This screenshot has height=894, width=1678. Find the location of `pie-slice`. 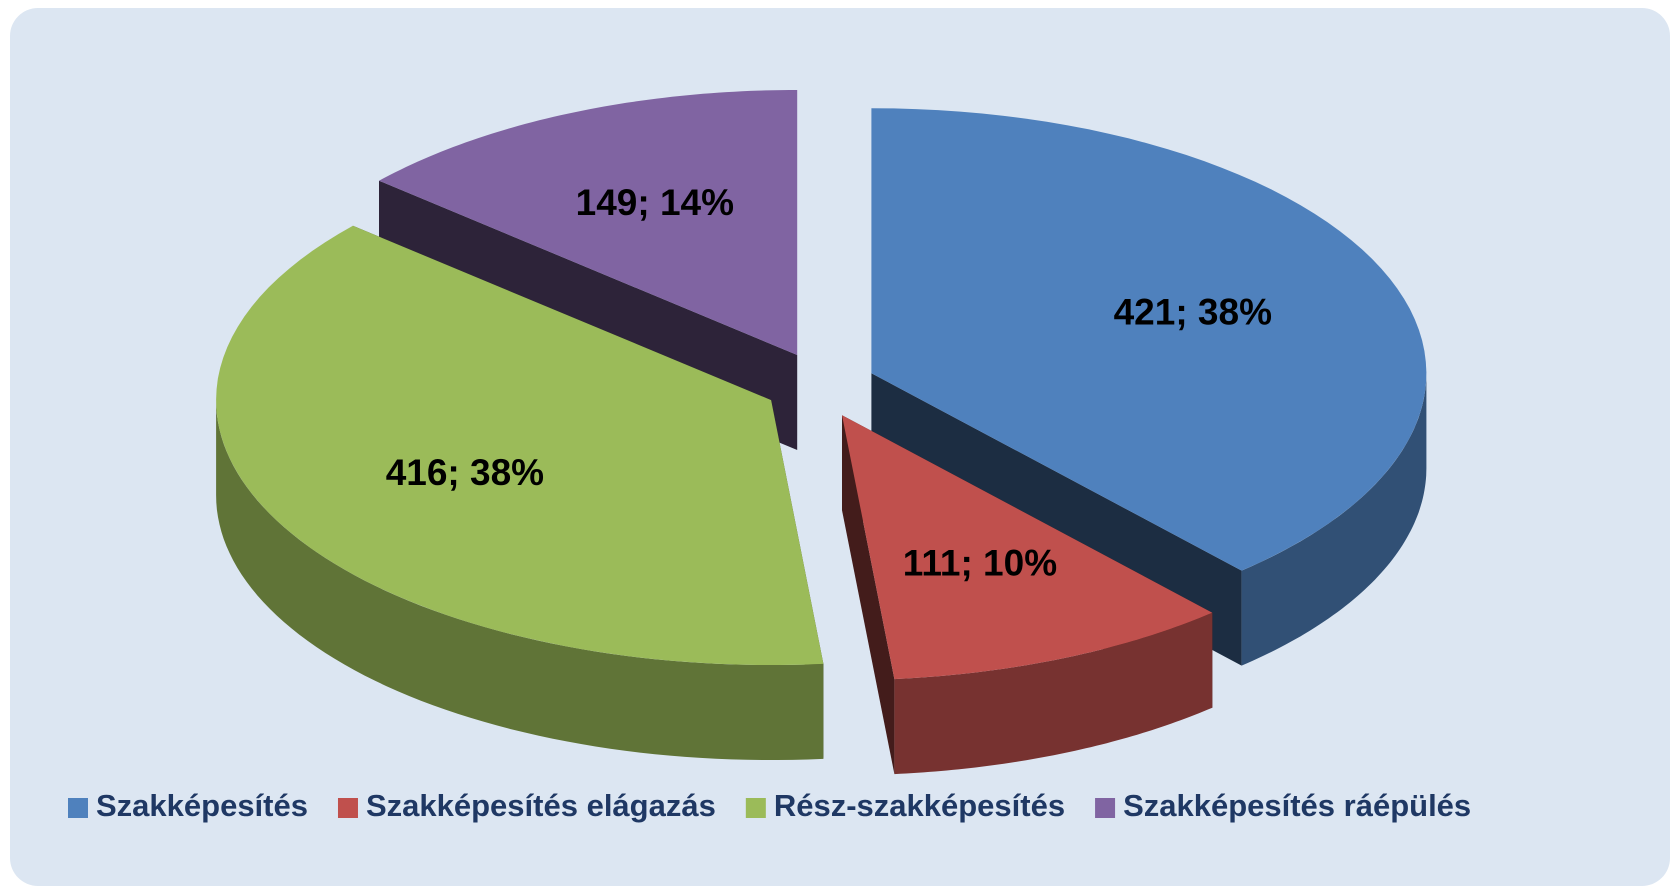

pie-slice is located at coordinates (1027, 595).